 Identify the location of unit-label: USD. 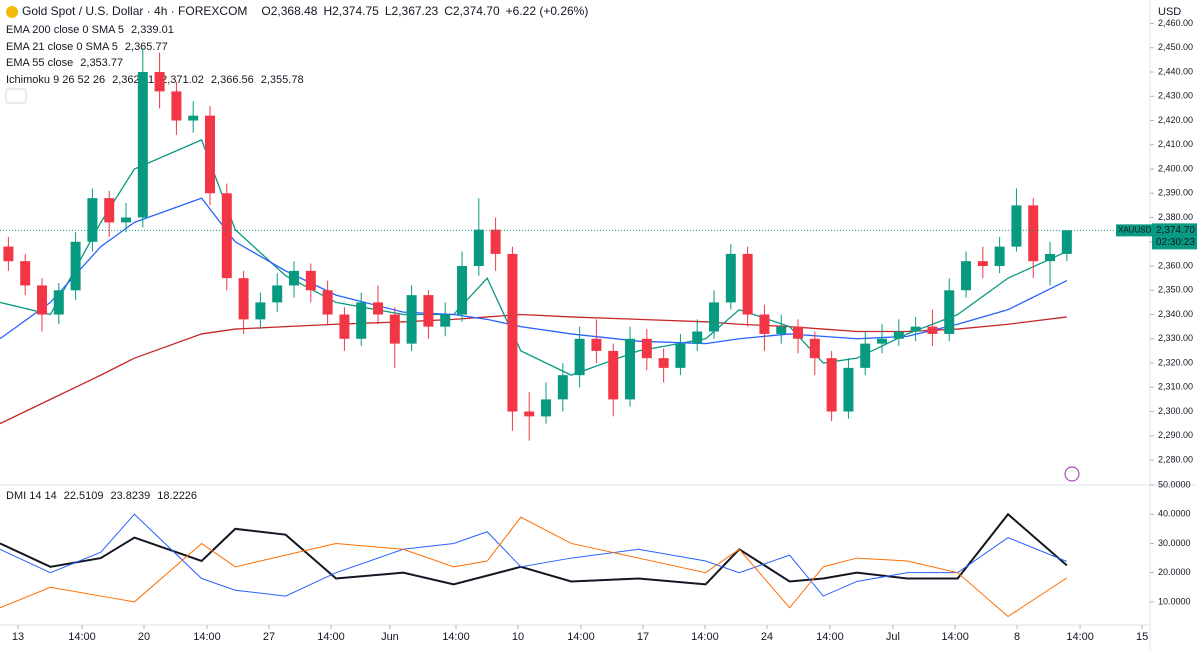
(1169, 12).